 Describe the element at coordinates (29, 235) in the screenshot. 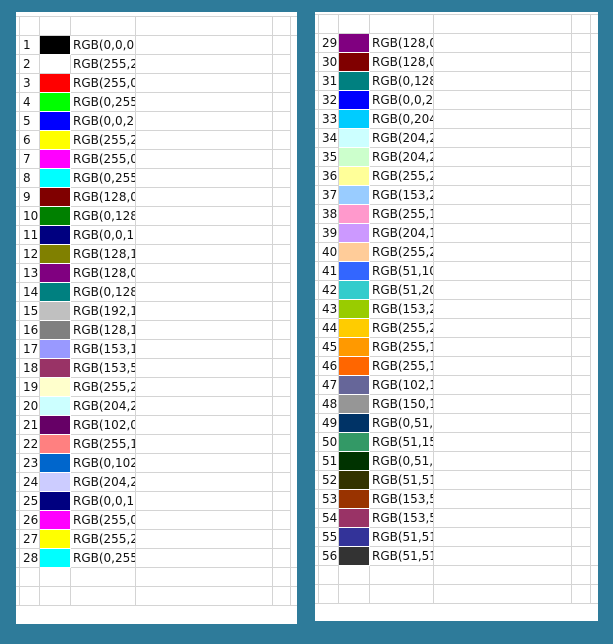

I see `color-index-cell: 11` at that location.